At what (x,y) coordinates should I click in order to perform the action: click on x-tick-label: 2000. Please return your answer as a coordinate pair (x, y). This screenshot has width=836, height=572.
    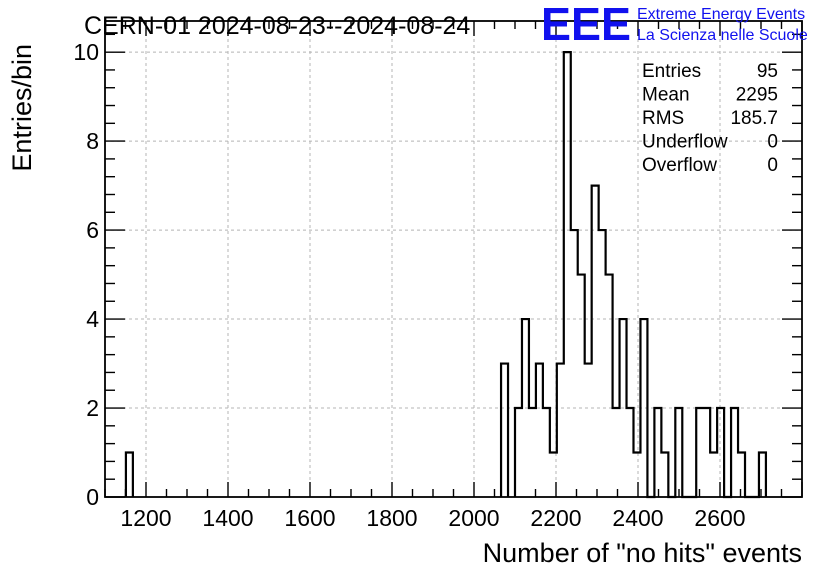
    Looking at the image, I should click on (473, 518).